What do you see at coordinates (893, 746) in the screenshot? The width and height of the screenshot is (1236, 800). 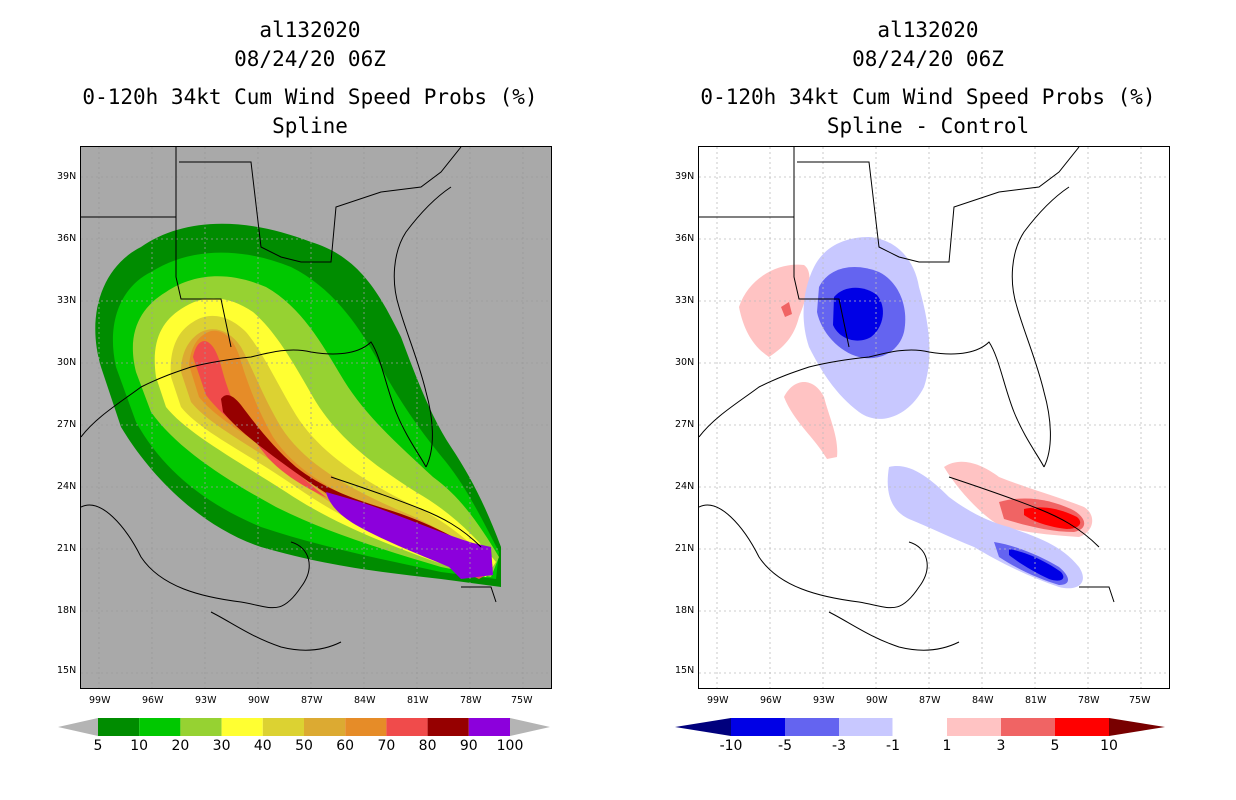 I see `colorbar-tick-label: -1` at bounding box center [893, 746].